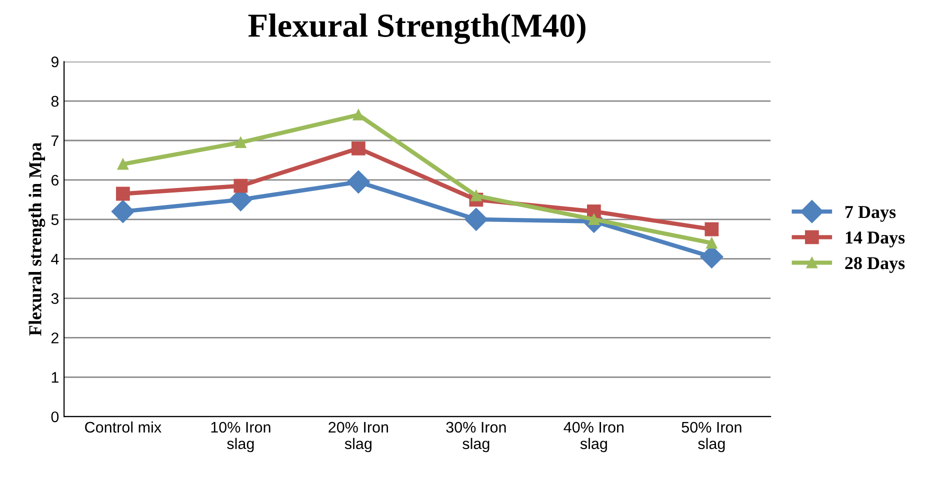 The height and width of the screenshot is (493, 942). Describe the element at coordinates (870, 214) in the screenshot. I see `legend-label: 7 Days` at that location.